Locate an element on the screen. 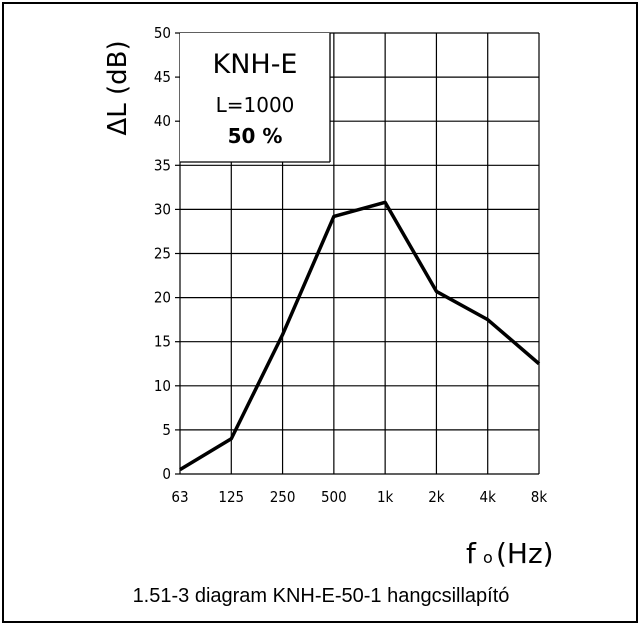  y-tick-label: 15 is located at coordinates (162, 342).